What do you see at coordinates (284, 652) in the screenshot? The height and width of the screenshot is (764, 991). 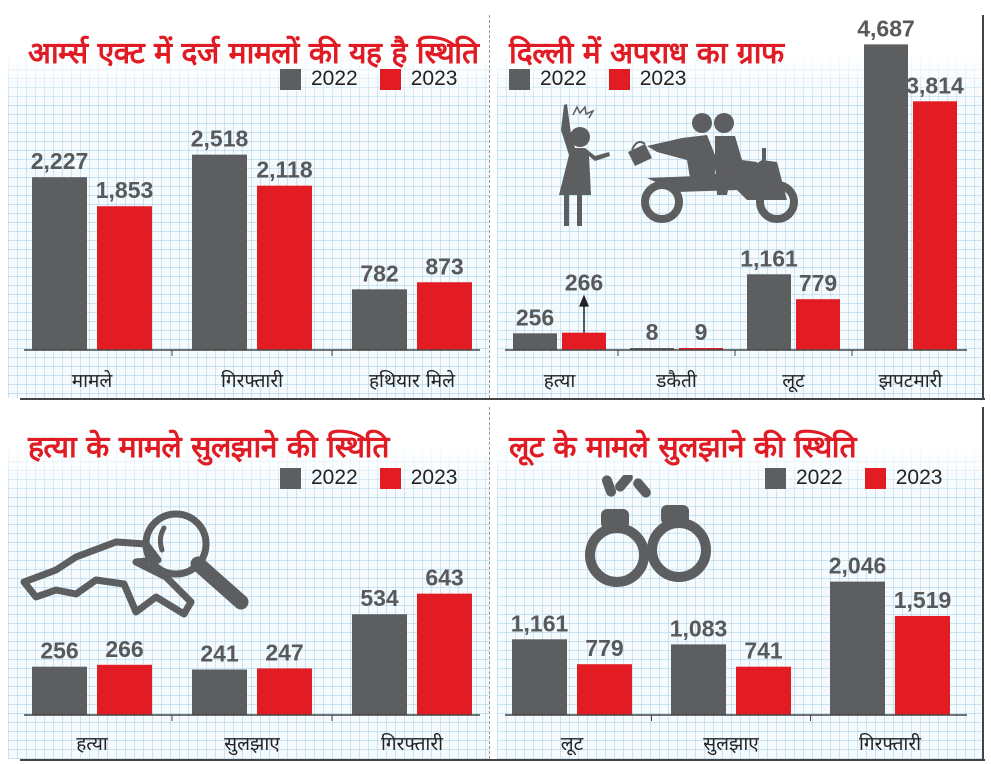 I see `value-label: 247` at bounding box center [284, 652].